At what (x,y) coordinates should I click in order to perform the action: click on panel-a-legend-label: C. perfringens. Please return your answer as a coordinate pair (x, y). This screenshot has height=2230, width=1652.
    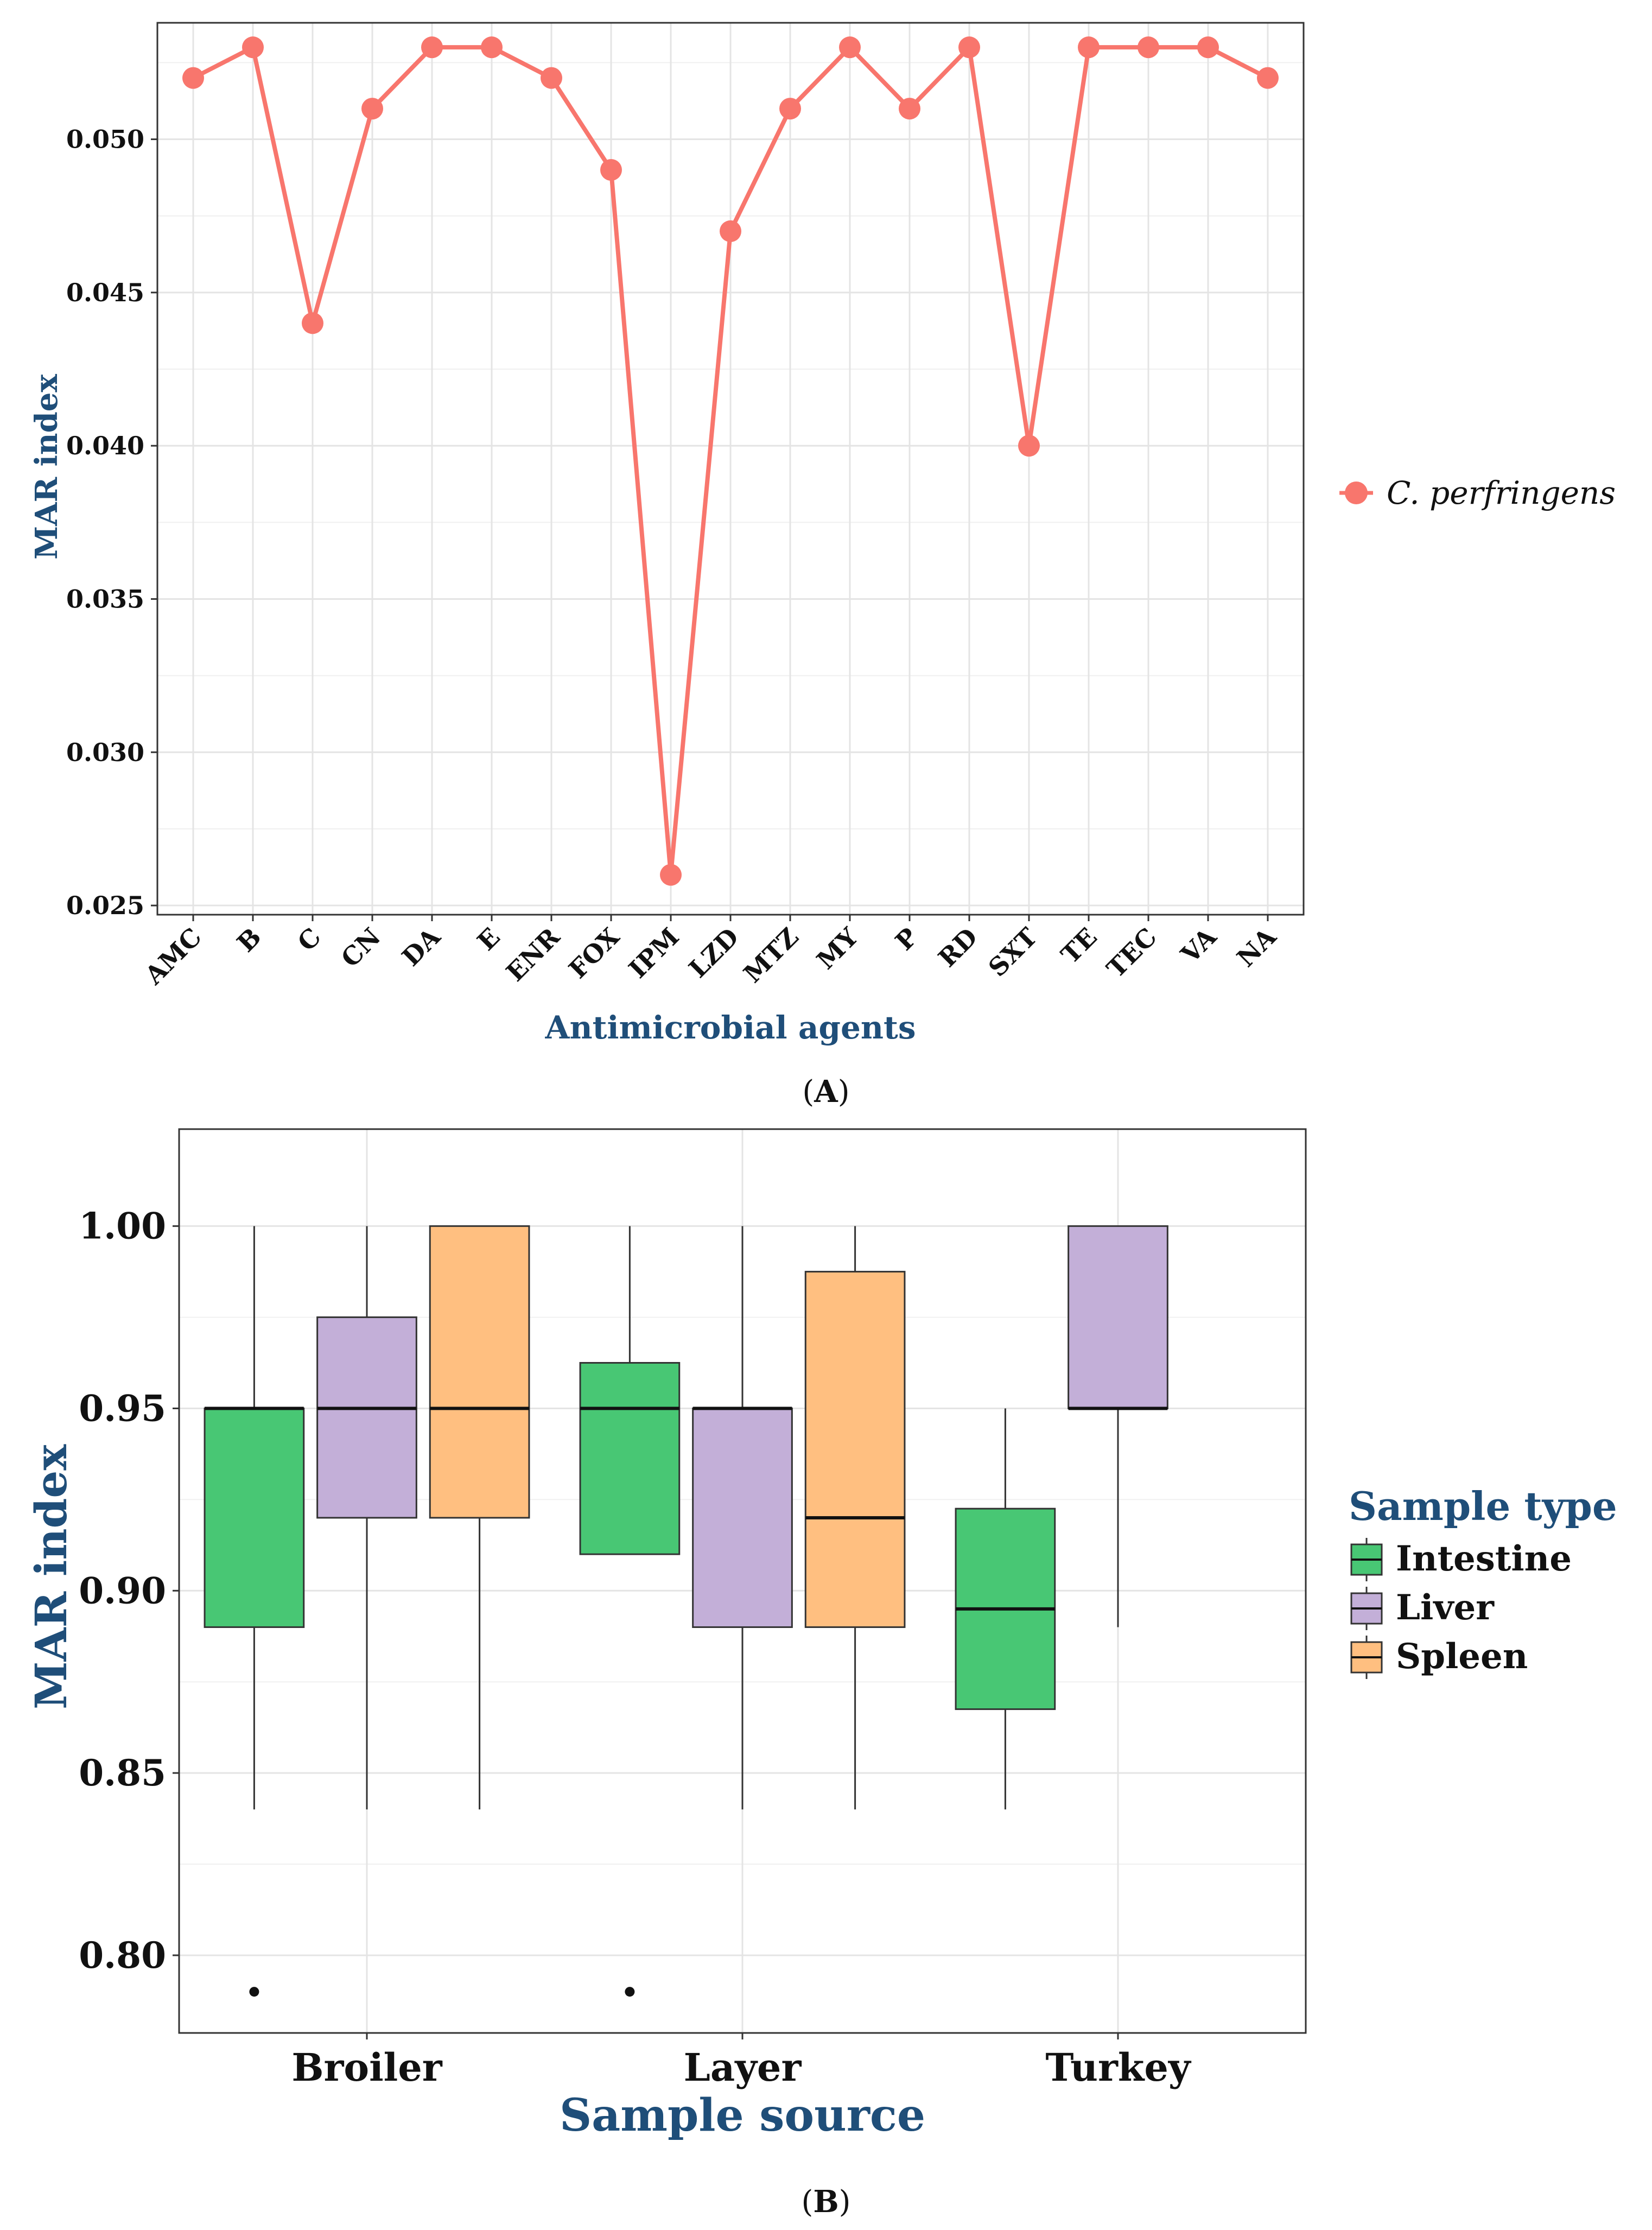
    Looking at the image, I should click on (1501, 492).